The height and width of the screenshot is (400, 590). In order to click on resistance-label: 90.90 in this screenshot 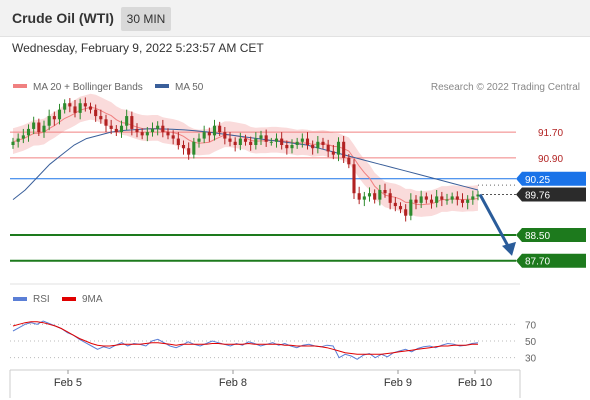, I will do `click(550, 159)`.